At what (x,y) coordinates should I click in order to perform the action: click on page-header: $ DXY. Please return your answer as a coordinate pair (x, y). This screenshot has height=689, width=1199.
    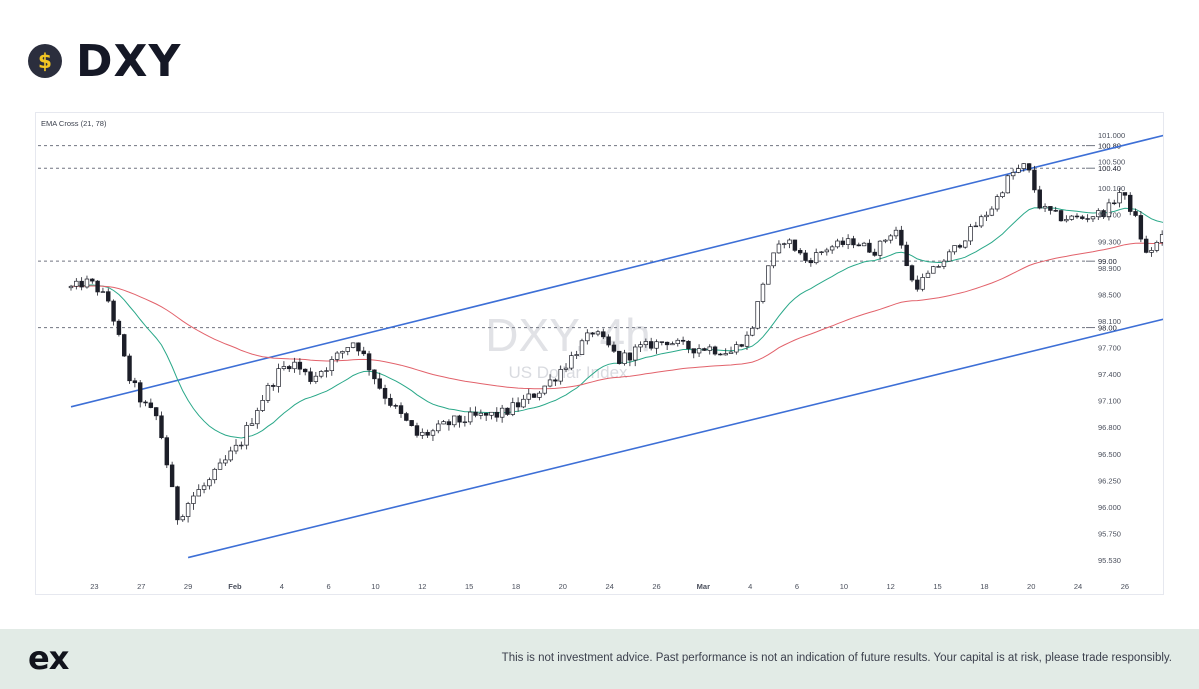
    Looking at the image, I should click on (104, 61).